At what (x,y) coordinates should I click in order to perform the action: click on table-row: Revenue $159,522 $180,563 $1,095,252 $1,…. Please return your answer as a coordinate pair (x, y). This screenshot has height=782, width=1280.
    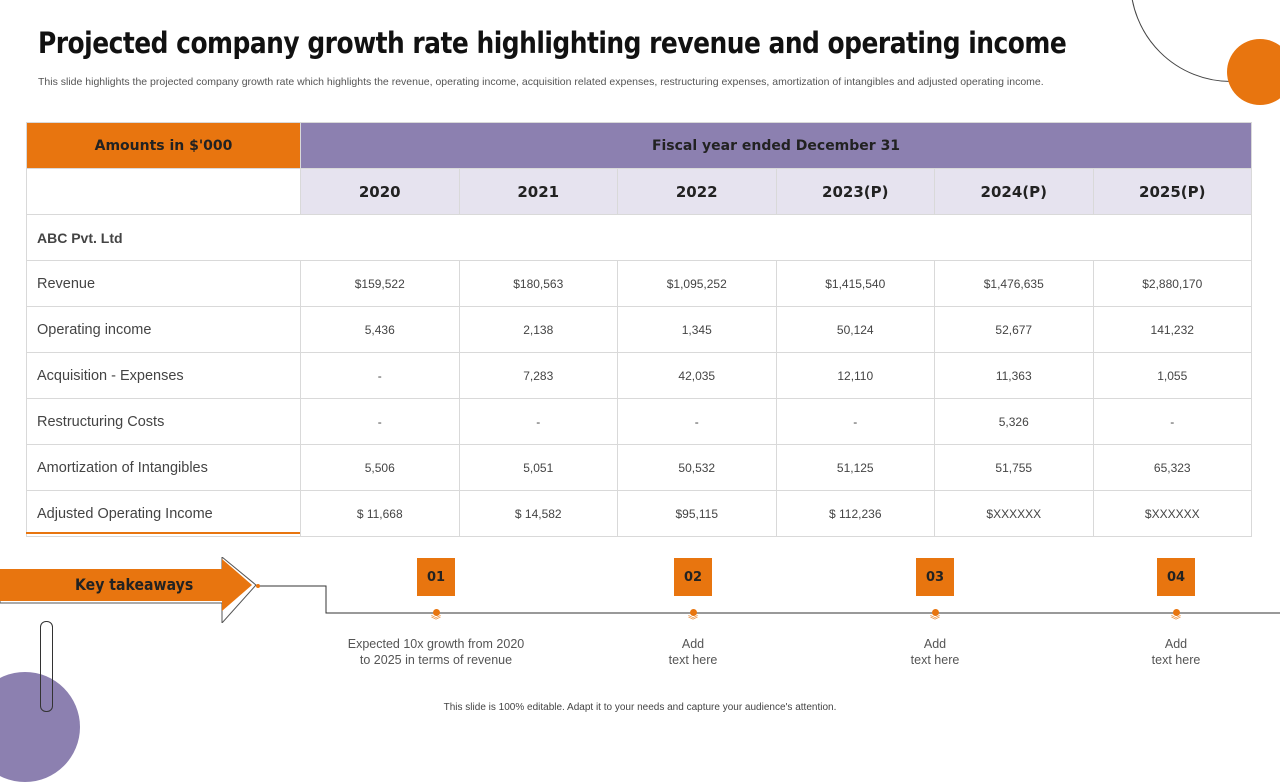
    Looking at the image, I should click on (639, 283).